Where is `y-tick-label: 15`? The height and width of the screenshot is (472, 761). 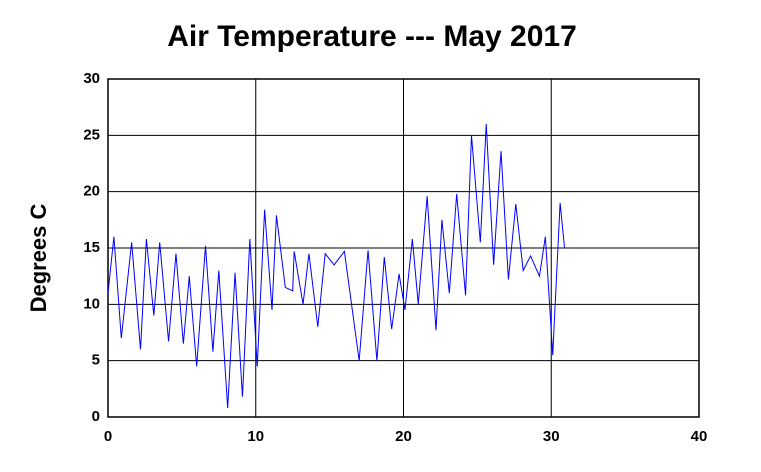 y-tick-label: 15 is located at coordinates (91, 247).